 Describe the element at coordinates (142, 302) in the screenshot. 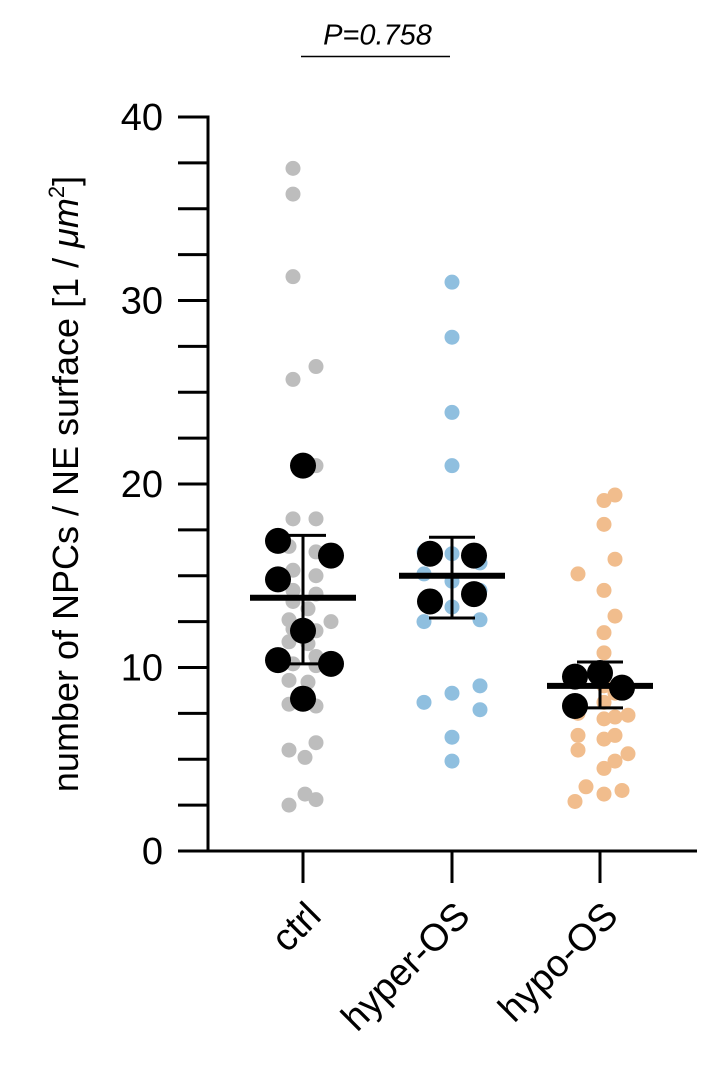

I see `y-tick-label: 30` at that location.